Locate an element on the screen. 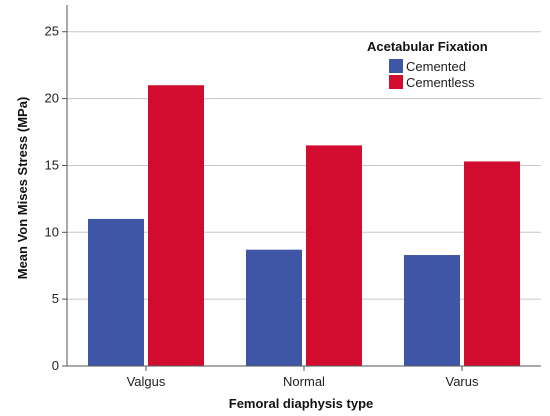 The height and width of the screenshot is (416, 550). bar-cemented-varus is located at coordinates (432, 310).